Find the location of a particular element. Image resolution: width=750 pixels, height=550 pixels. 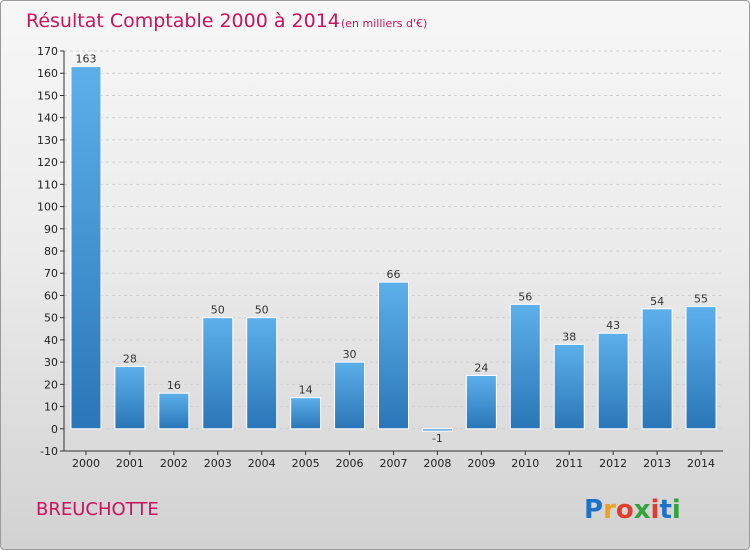

value-label-2005: 14 is located at coordinates (306, 390).